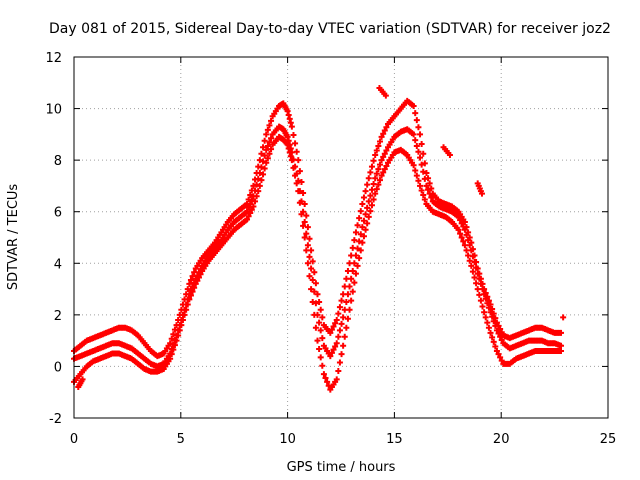 Image resolution: width=640 pixels, height=480 pixels. Describe the element at coordinates (53, 110) in the screenshot. I see `y-tick-label: 10` at that location.